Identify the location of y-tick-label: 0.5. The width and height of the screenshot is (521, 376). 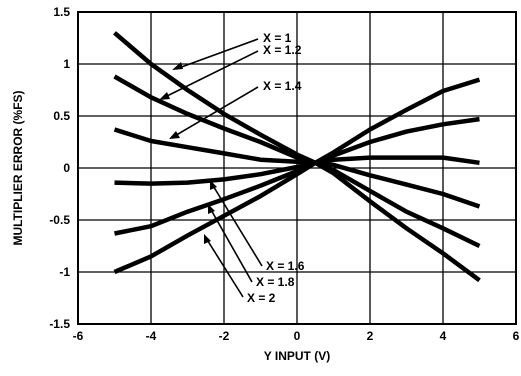
(61, 116).